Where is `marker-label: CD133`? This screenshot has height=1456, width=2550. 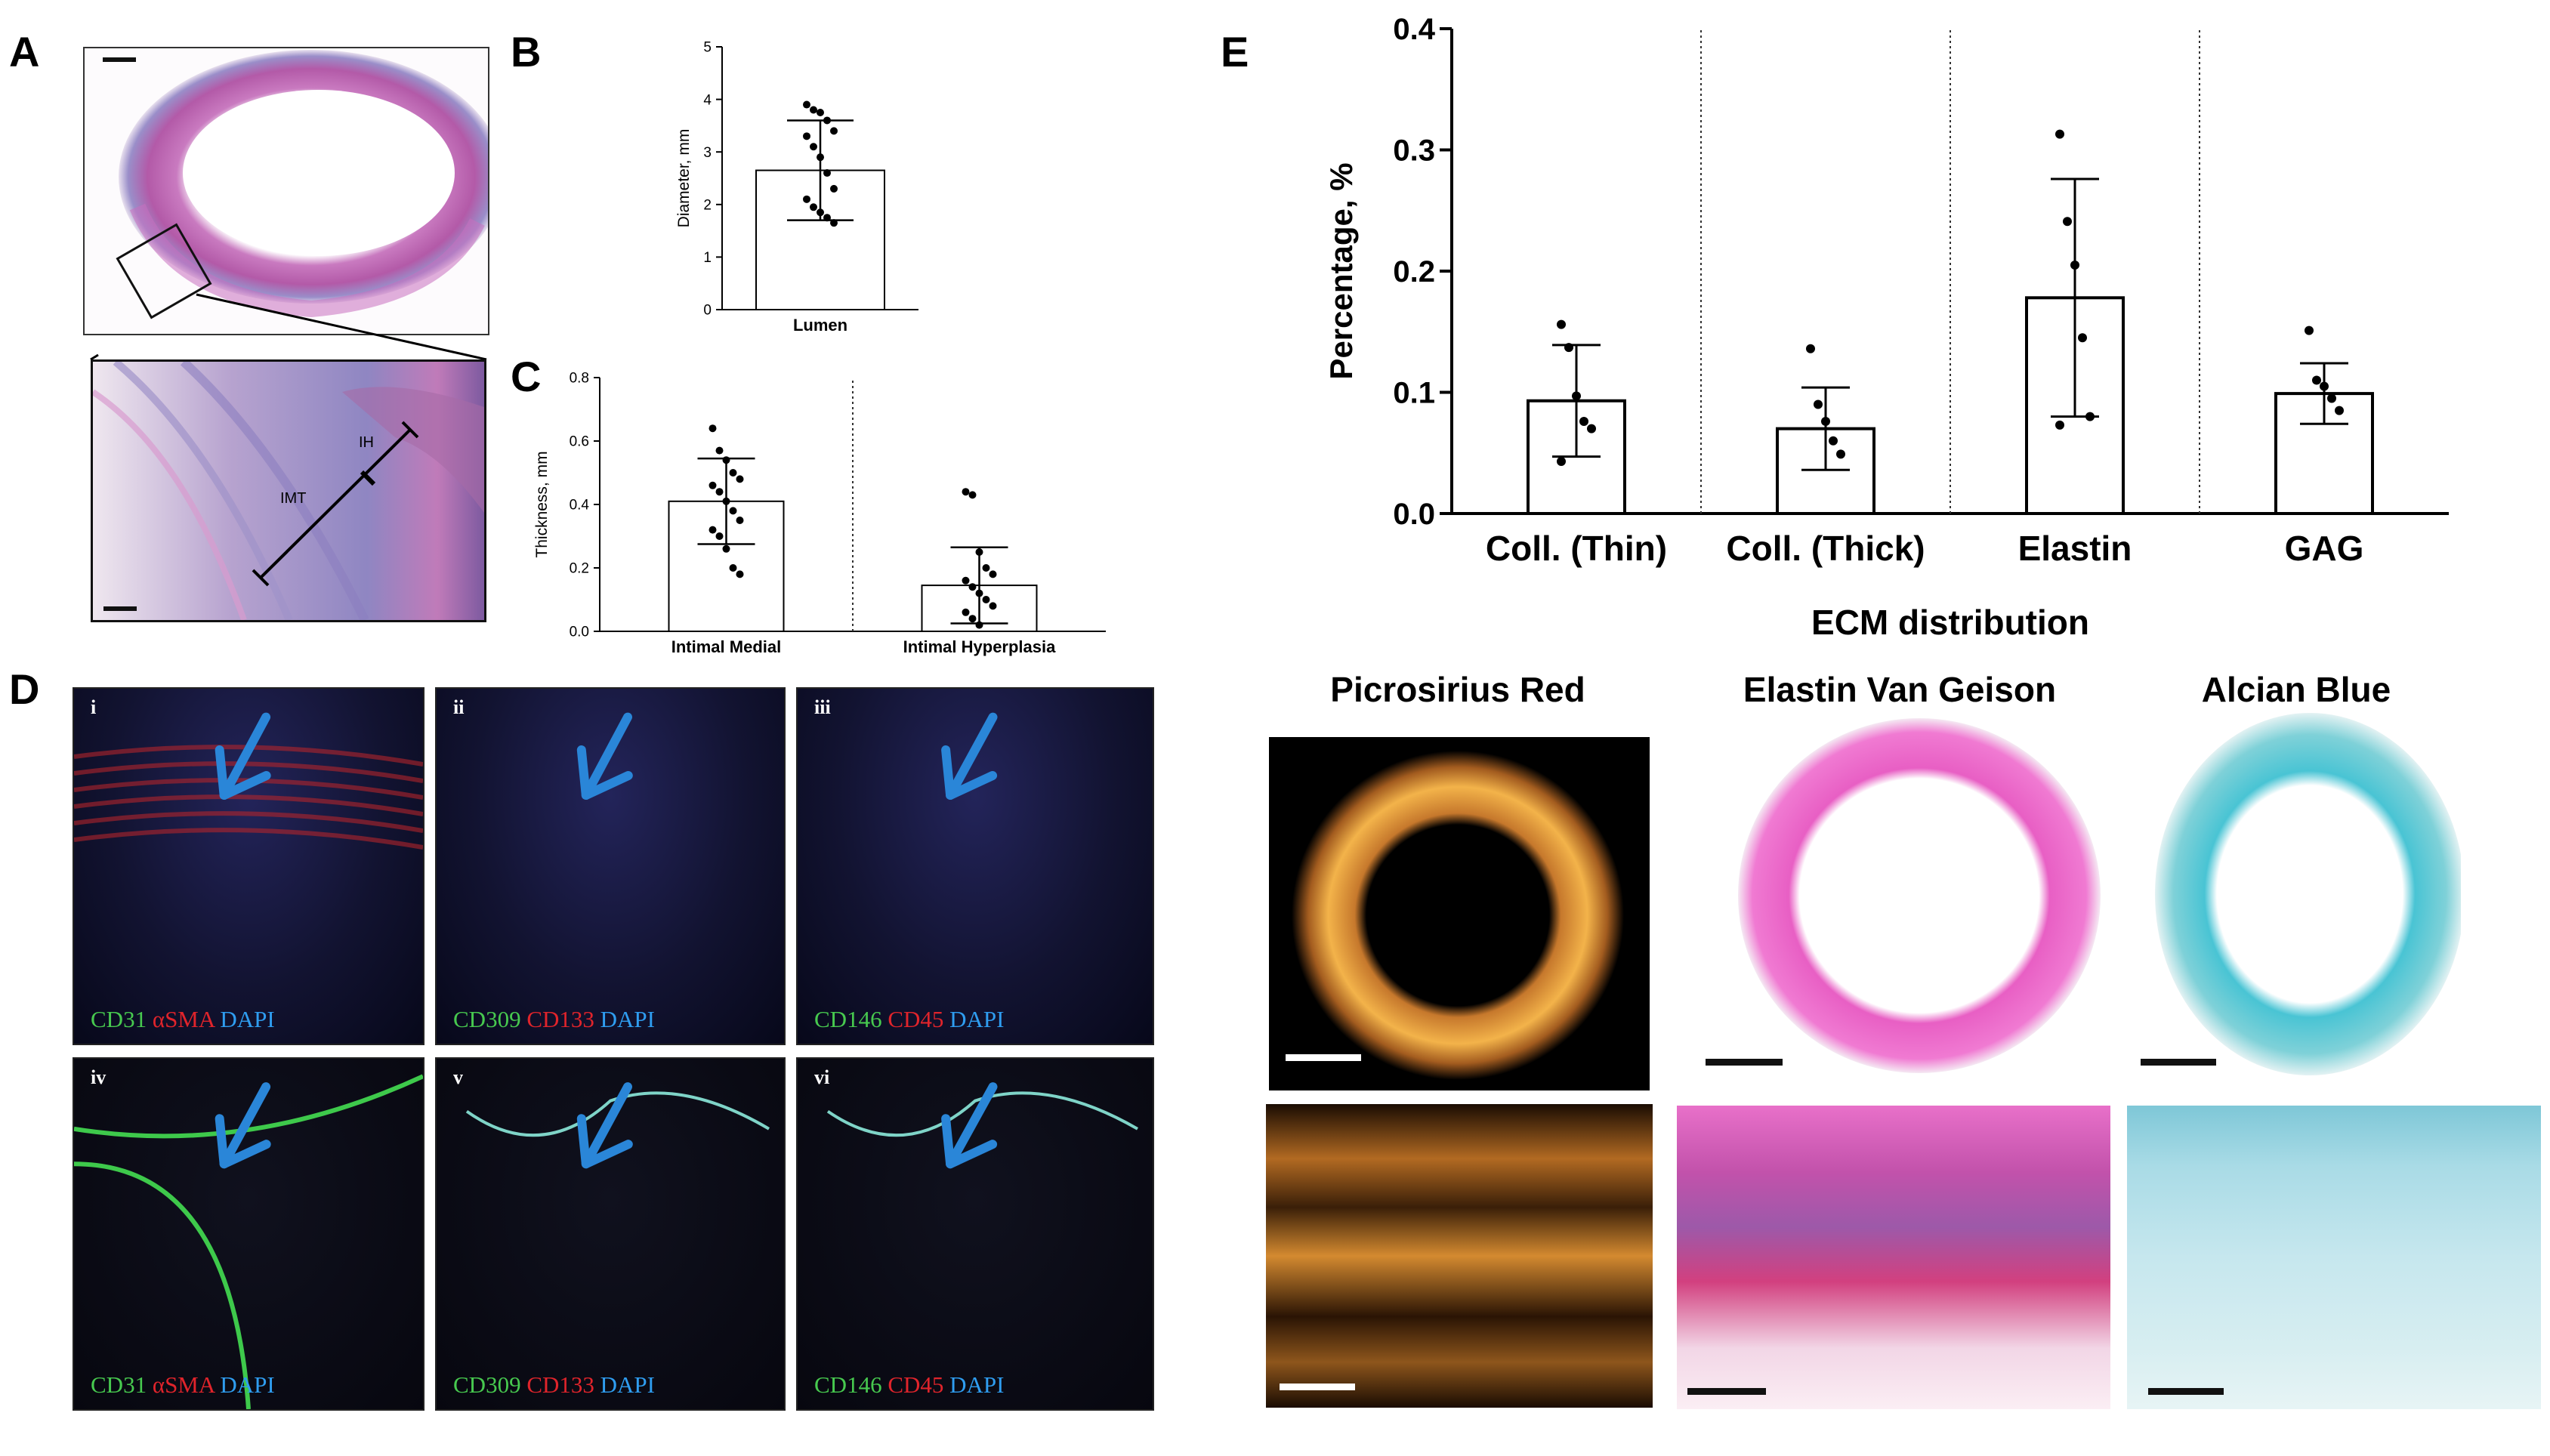 marker-label: CD133 is located at coordinates (557, 1384).